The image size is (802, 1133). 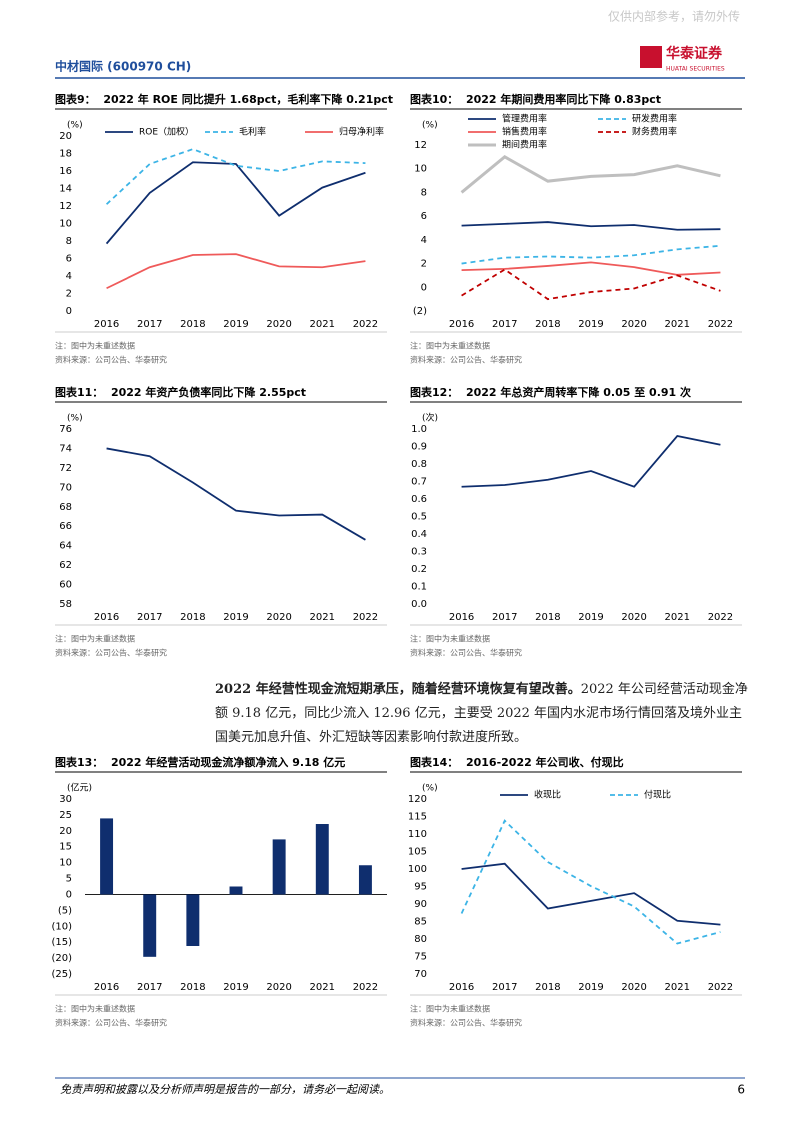 I want to click on legend-label: 期间费用率, so click(x=524, y=145).